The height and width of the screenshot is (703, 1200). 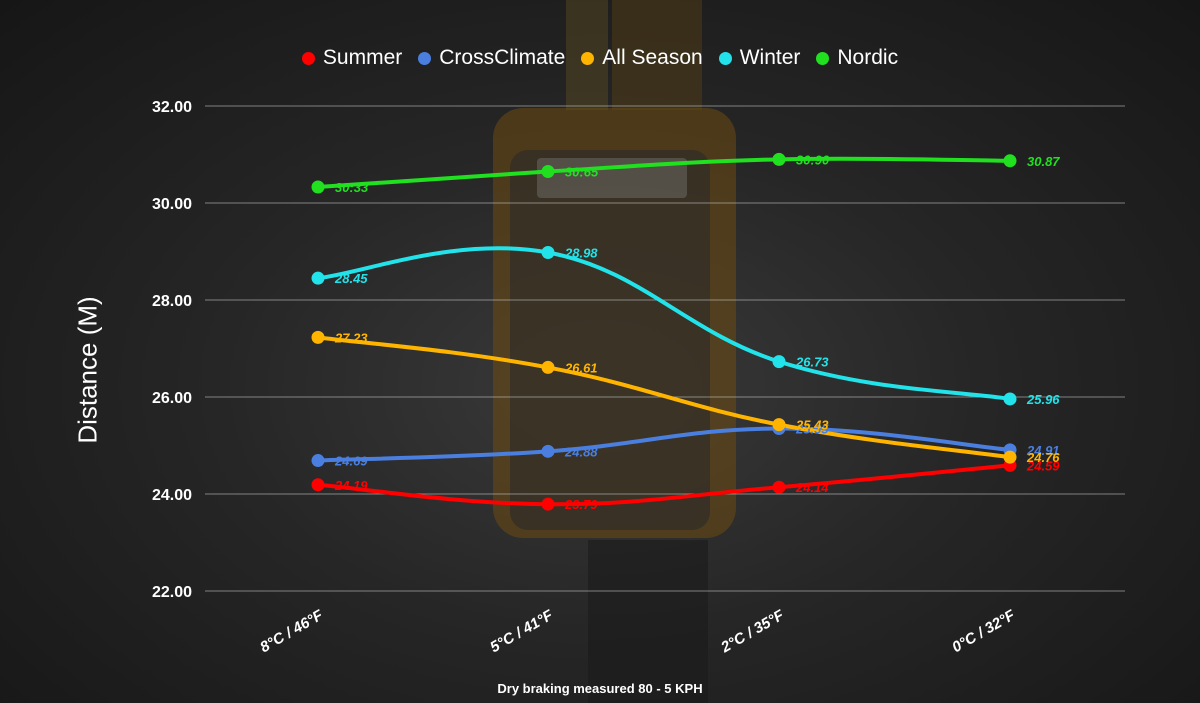 I want to click on y-axis-label: Distance (M), so click(x=87, y=370).